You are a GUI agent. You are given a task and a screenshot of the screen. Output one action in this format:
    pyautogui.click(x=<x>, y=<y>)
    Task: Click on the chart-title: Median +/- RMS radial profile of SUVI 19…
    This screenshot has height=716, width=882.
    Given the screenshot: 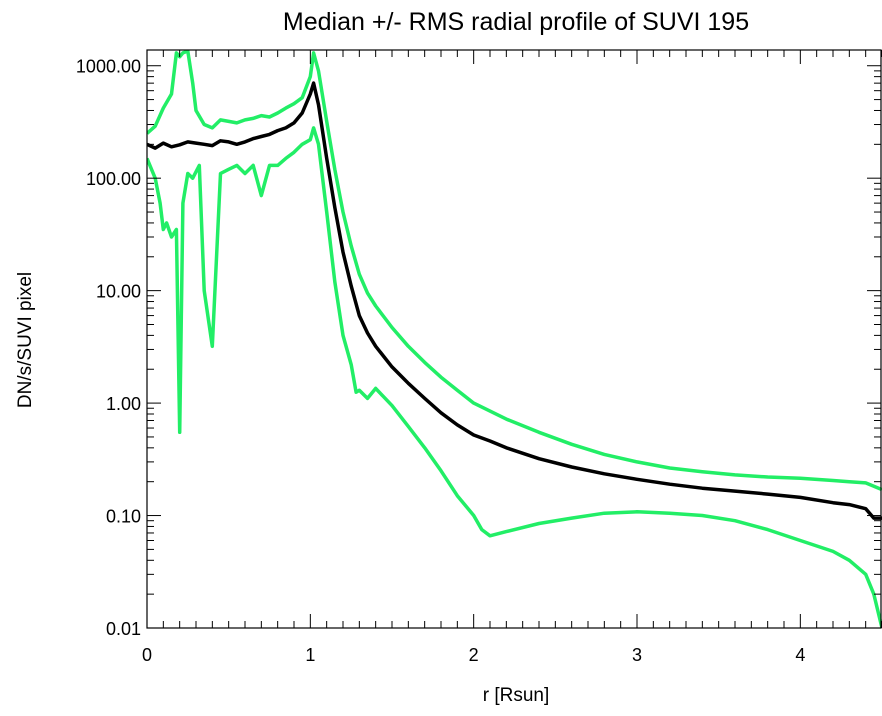 What is the action you would take?
    pyautogui.click(x=516, y=22)
    